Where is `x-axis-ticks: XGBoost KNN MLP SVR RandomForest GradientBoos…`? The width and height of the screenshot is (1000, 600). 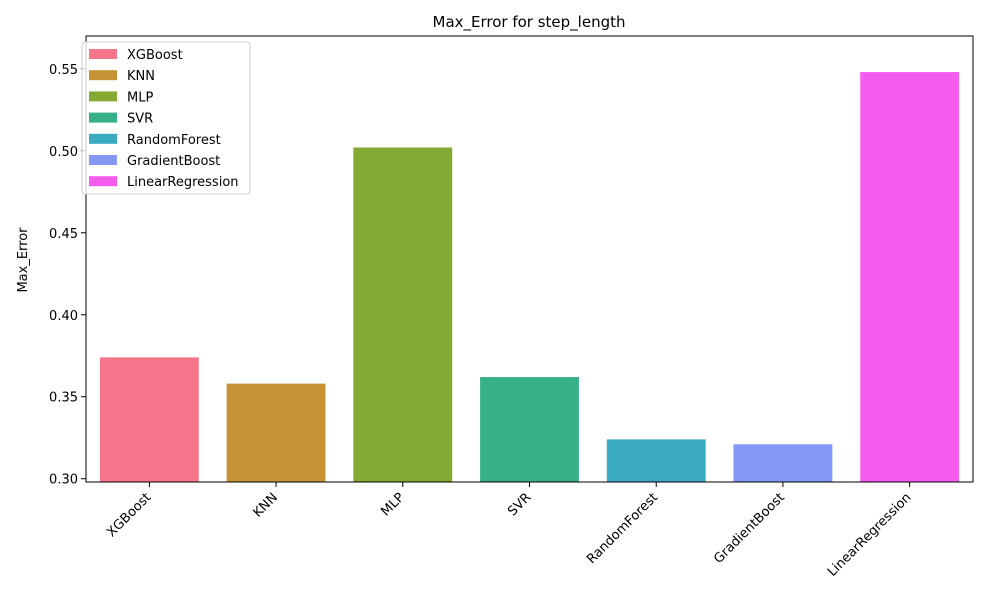 x-axis-ticks: XGBoost KNN MLP SVR RandomForest GradientBoos… is located at coordinates (509, 531).